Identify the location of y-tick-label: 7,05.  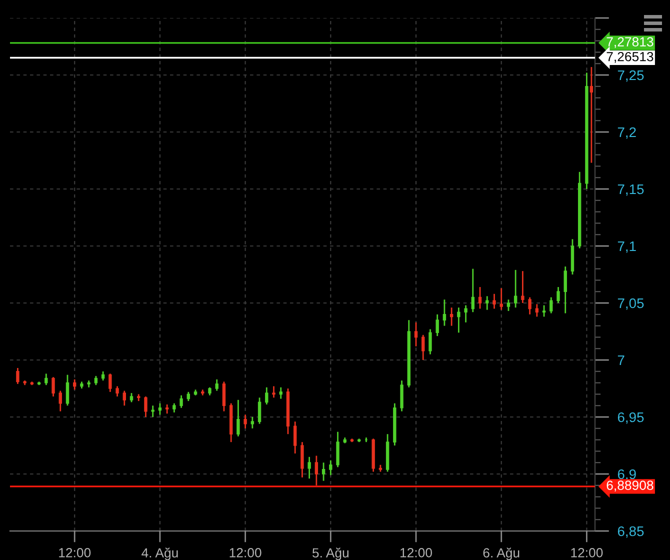
(631, 304).